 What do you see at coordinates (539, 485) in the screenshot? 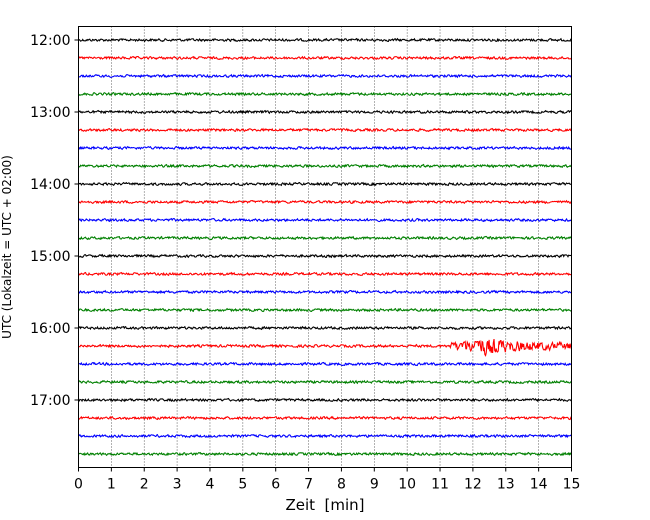
I see `x-tick-label: 14` at bounding box center [539, 485].